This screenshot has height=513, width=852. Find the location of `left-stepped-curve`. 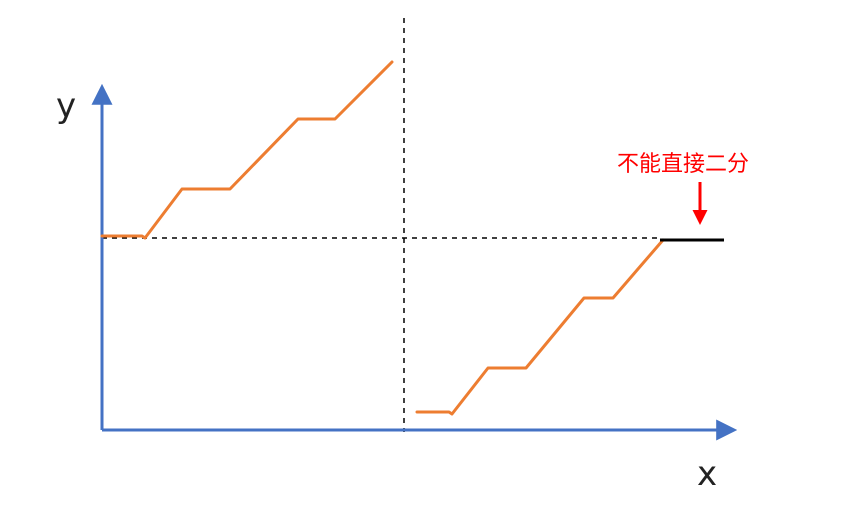

left-stepped-curve is located at coordinates (247, 150).